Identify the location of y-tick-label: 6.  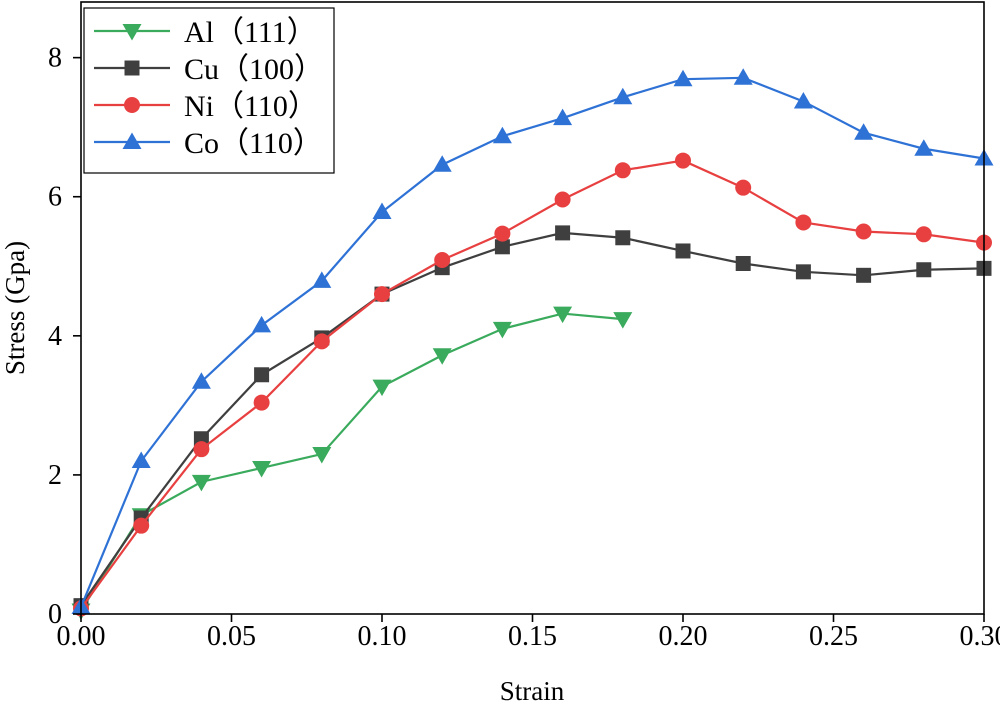
(55, 197).